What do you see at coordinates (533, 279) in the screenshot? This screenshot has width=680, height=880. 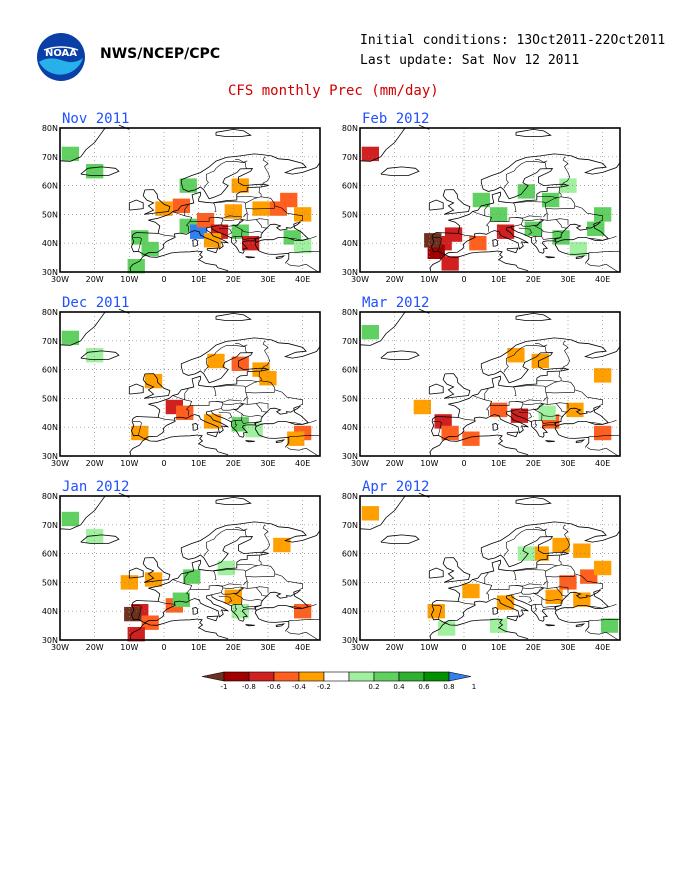 I see `lon-tick-label: 20E` at bounding box center [533, 279].